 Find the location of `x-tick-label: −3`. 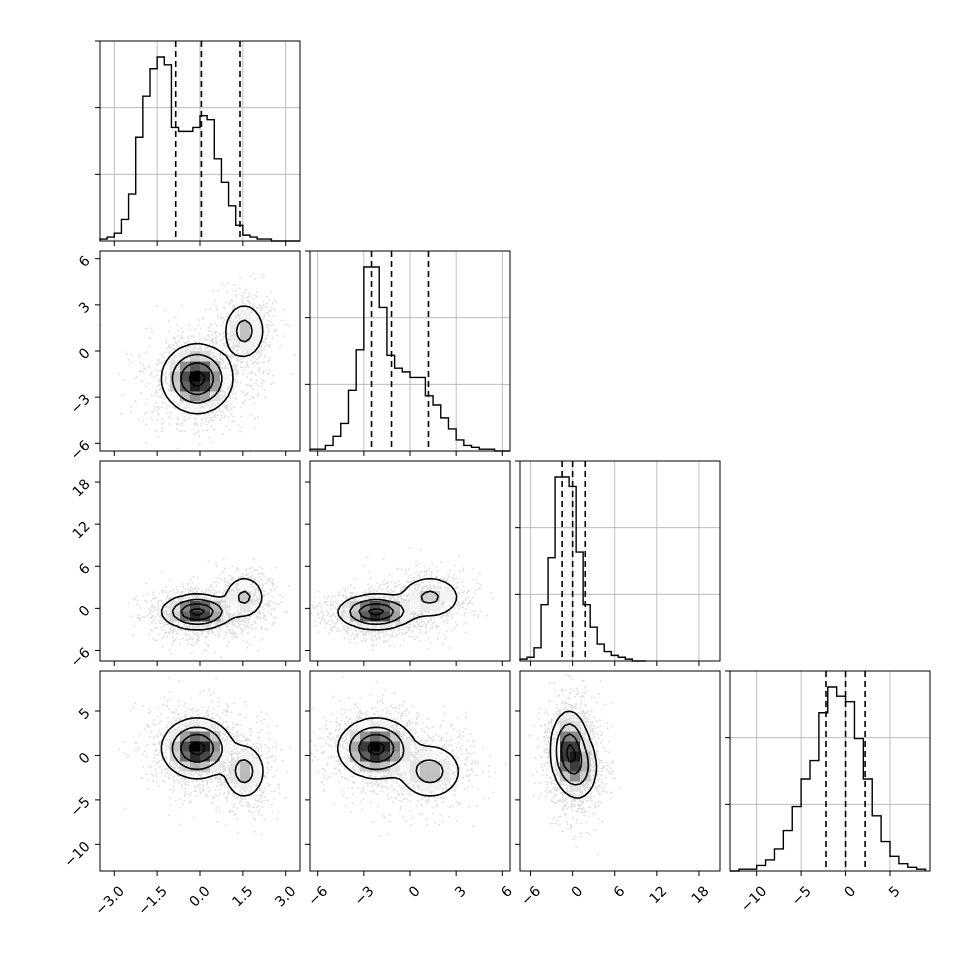

x-tick-label: −3 is located at coordinates (365, 896).